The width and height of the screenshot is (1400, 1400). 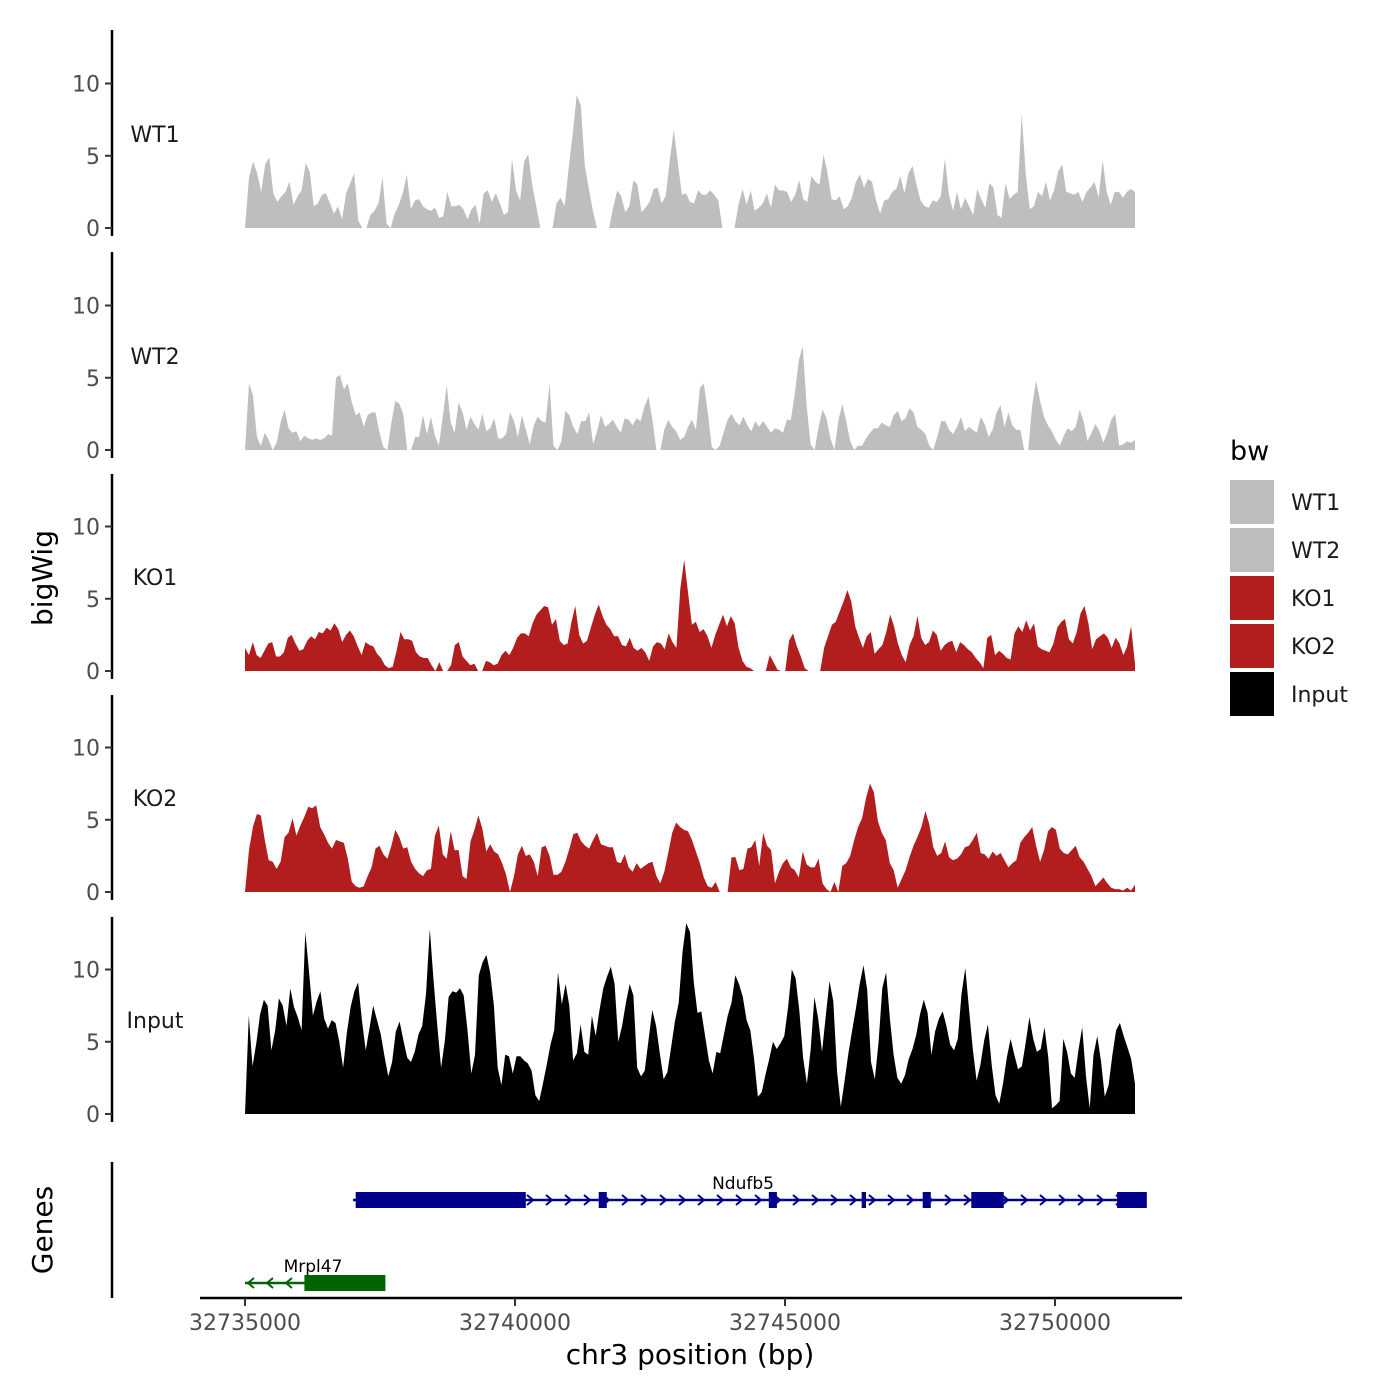 What do you see at coordinates (743, 1184) in the screenshot?
I see `gene-label-ndufb5: Ndufb5` at bounding box center [743, 1184].